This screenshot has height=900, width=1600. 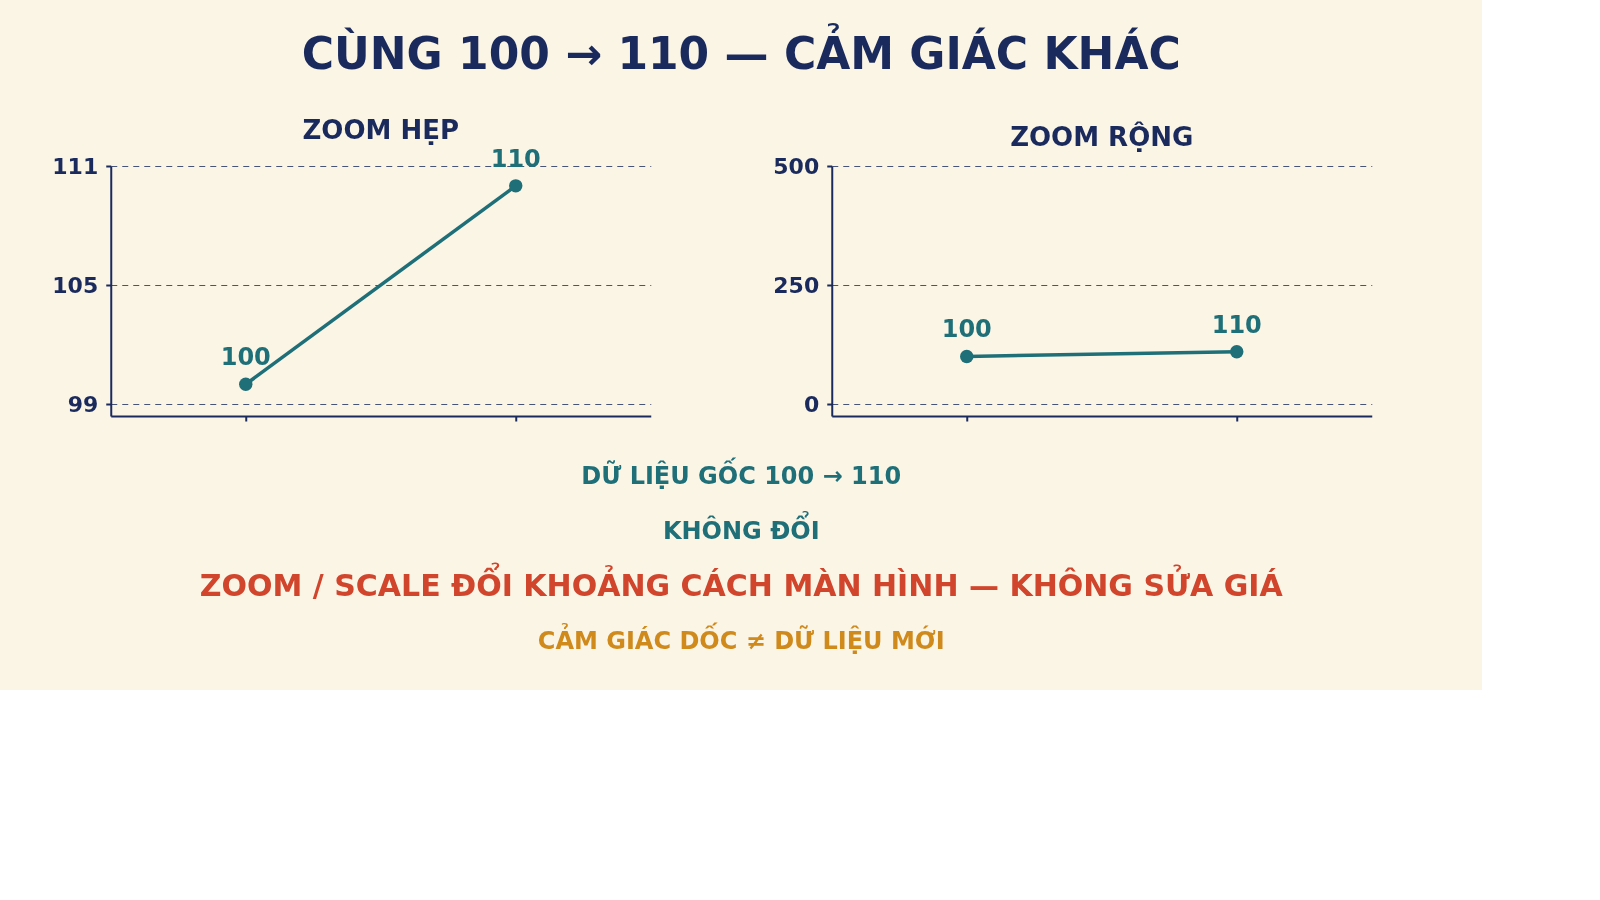 I want to click on y-tick-label: 250, so click(x=796, y=285).